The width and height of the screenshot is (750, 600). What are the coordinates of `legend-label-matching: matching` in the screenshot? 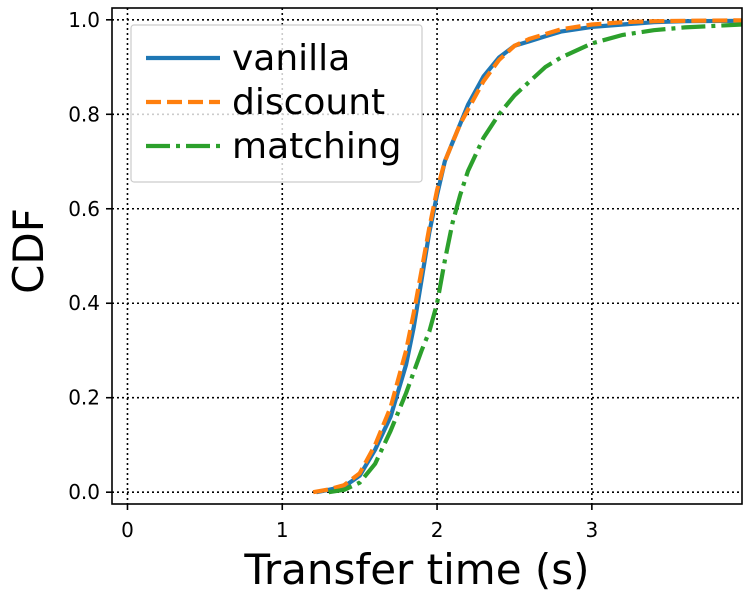 It's located at (317, 146).